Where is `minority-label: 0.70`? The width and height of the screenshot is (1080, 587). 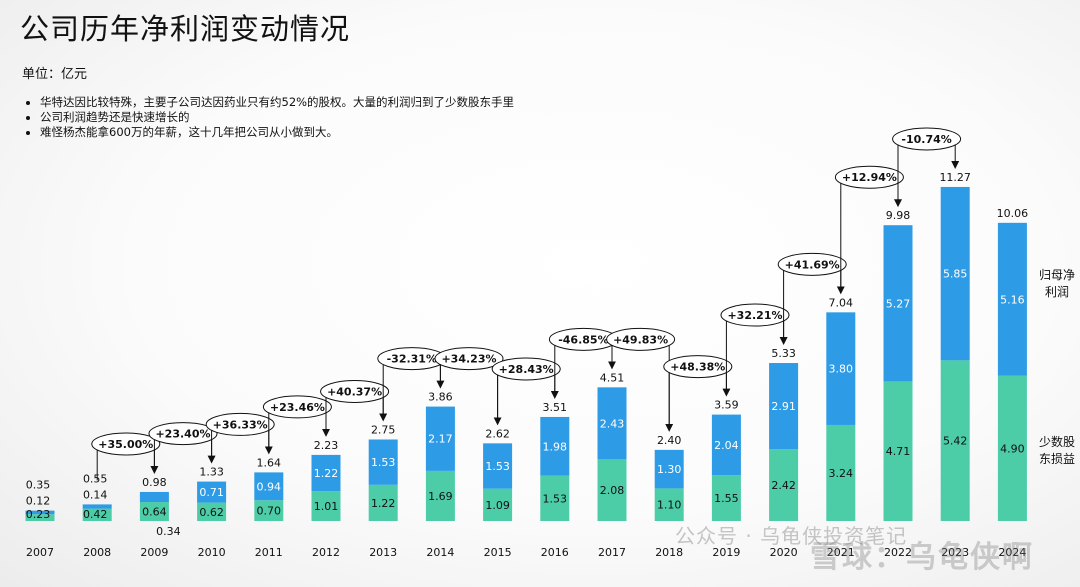 minority-label: 0.70 is located at coordinates (269, 511).